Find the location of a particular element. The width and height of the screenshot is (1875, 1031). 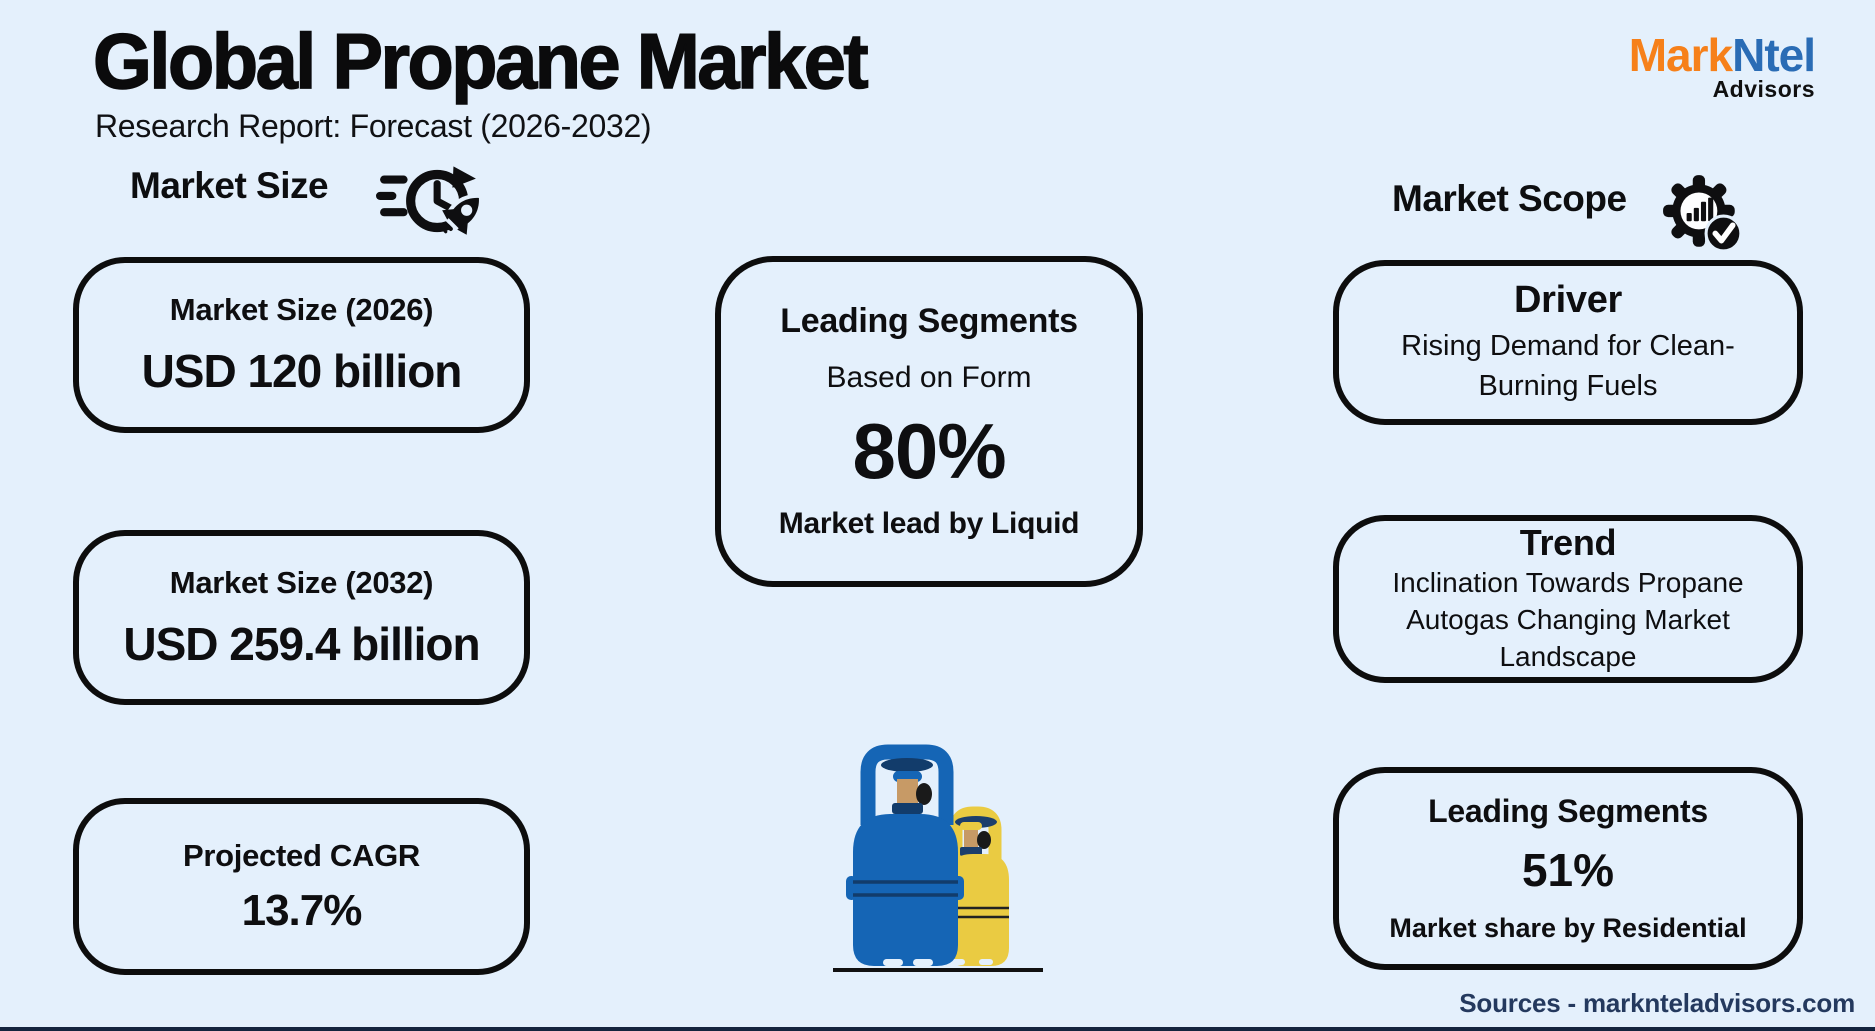

leading-segments-residential-title: Leading Segments is located at coordinates (1568, 810).